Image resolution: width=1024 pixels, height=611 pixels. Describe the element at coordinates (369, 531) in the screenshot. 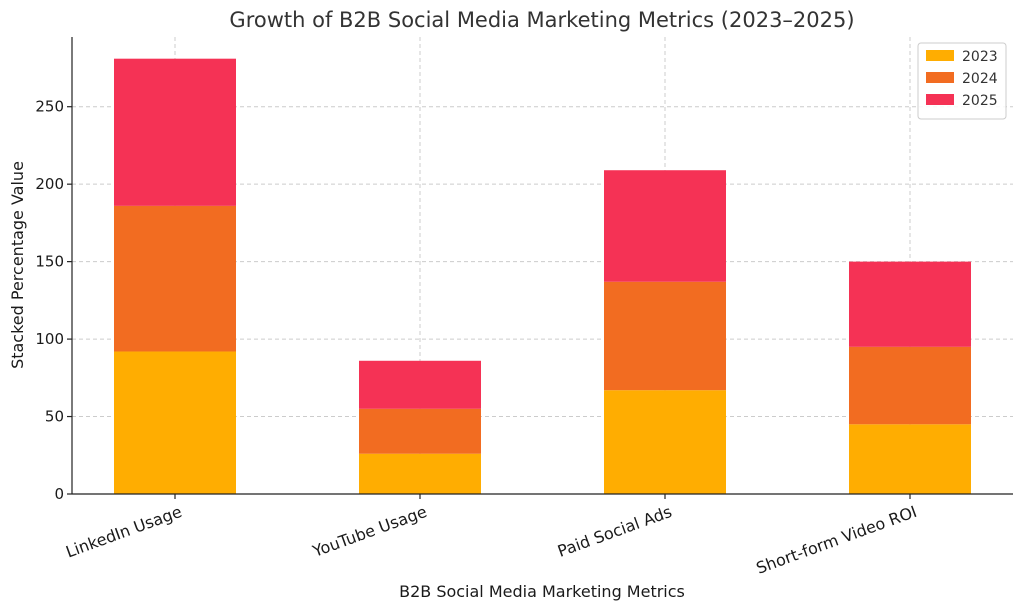

I see `x-tick-label: YouTube Usage` at that location.